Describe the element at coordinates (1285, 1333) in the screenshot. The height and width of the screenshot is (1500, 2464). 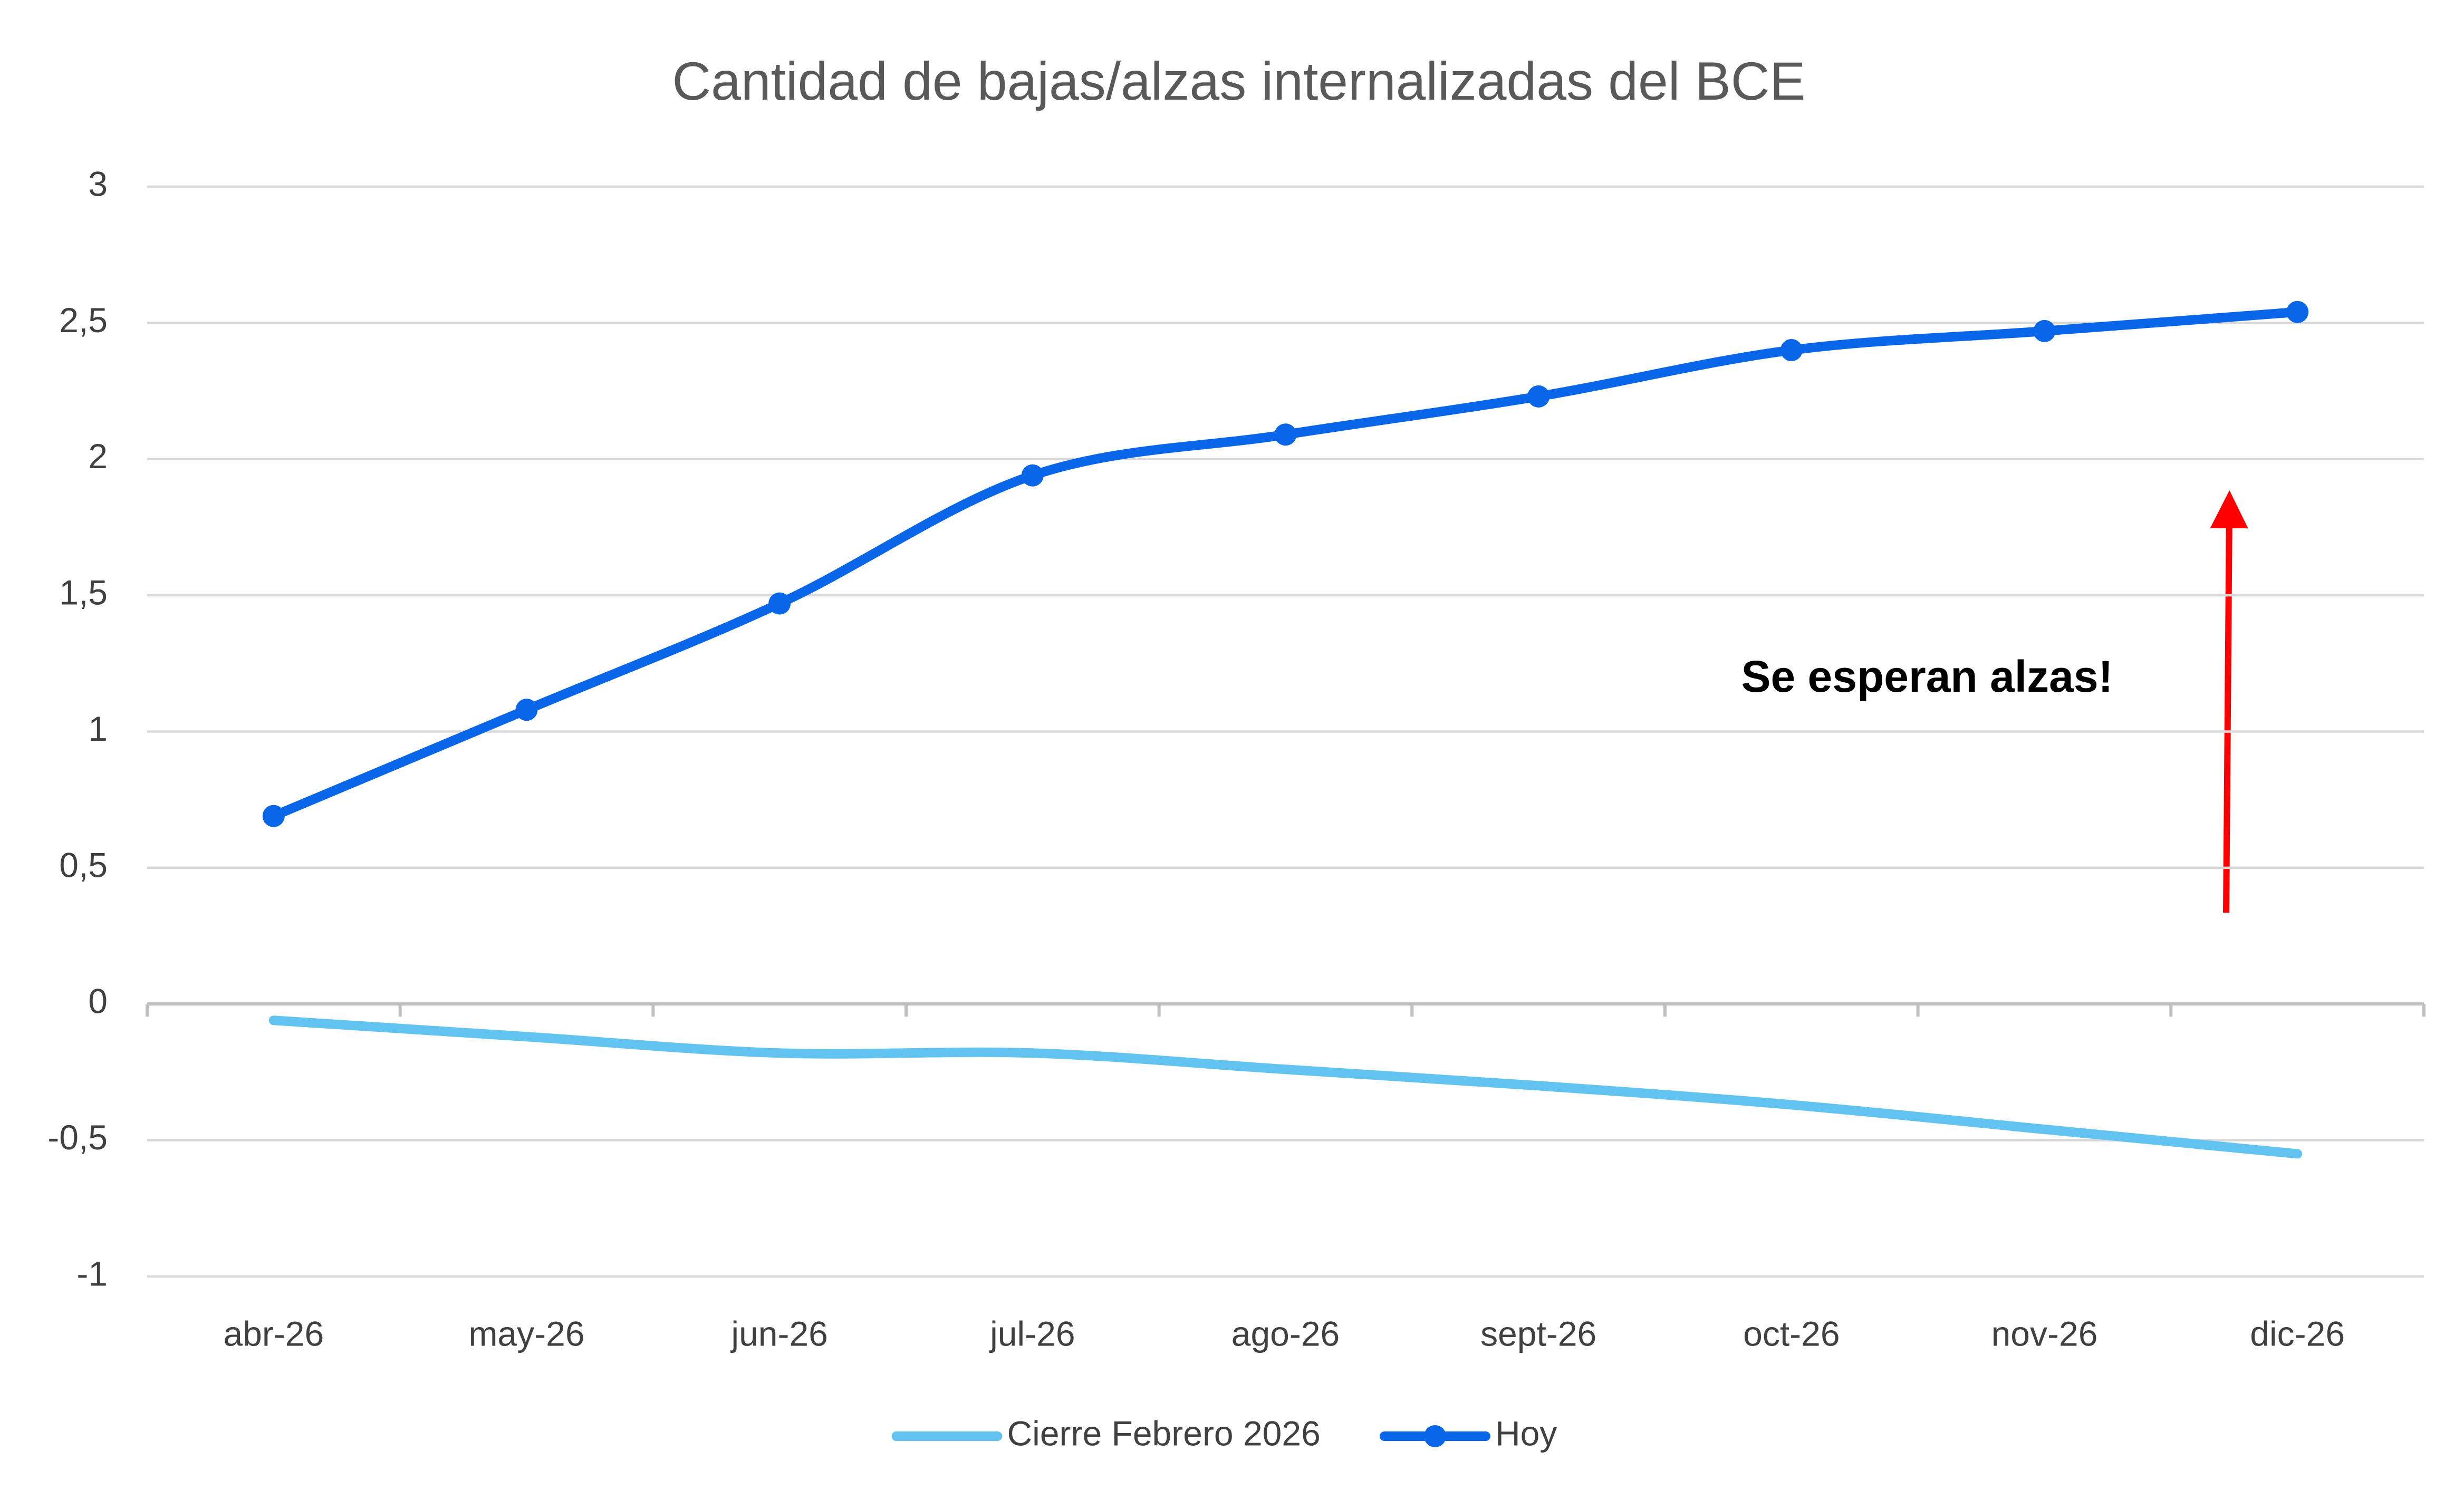
I see `x-tick-label: ago-26` at that location.